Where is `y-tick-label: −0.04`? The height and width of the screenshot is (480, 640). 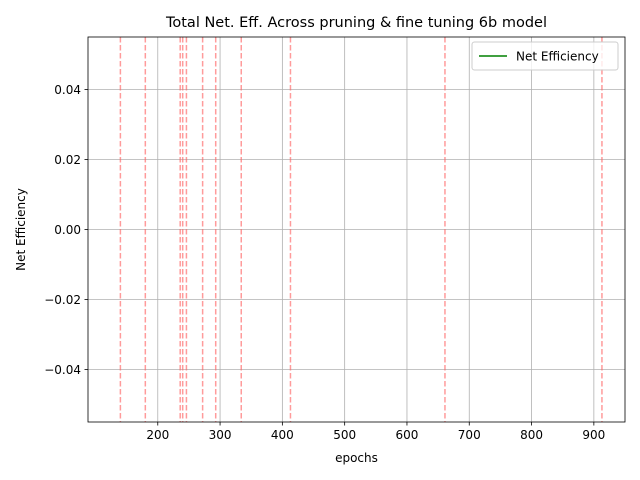
y-tick-label: −0.04 is located at coordinates (62, 370).